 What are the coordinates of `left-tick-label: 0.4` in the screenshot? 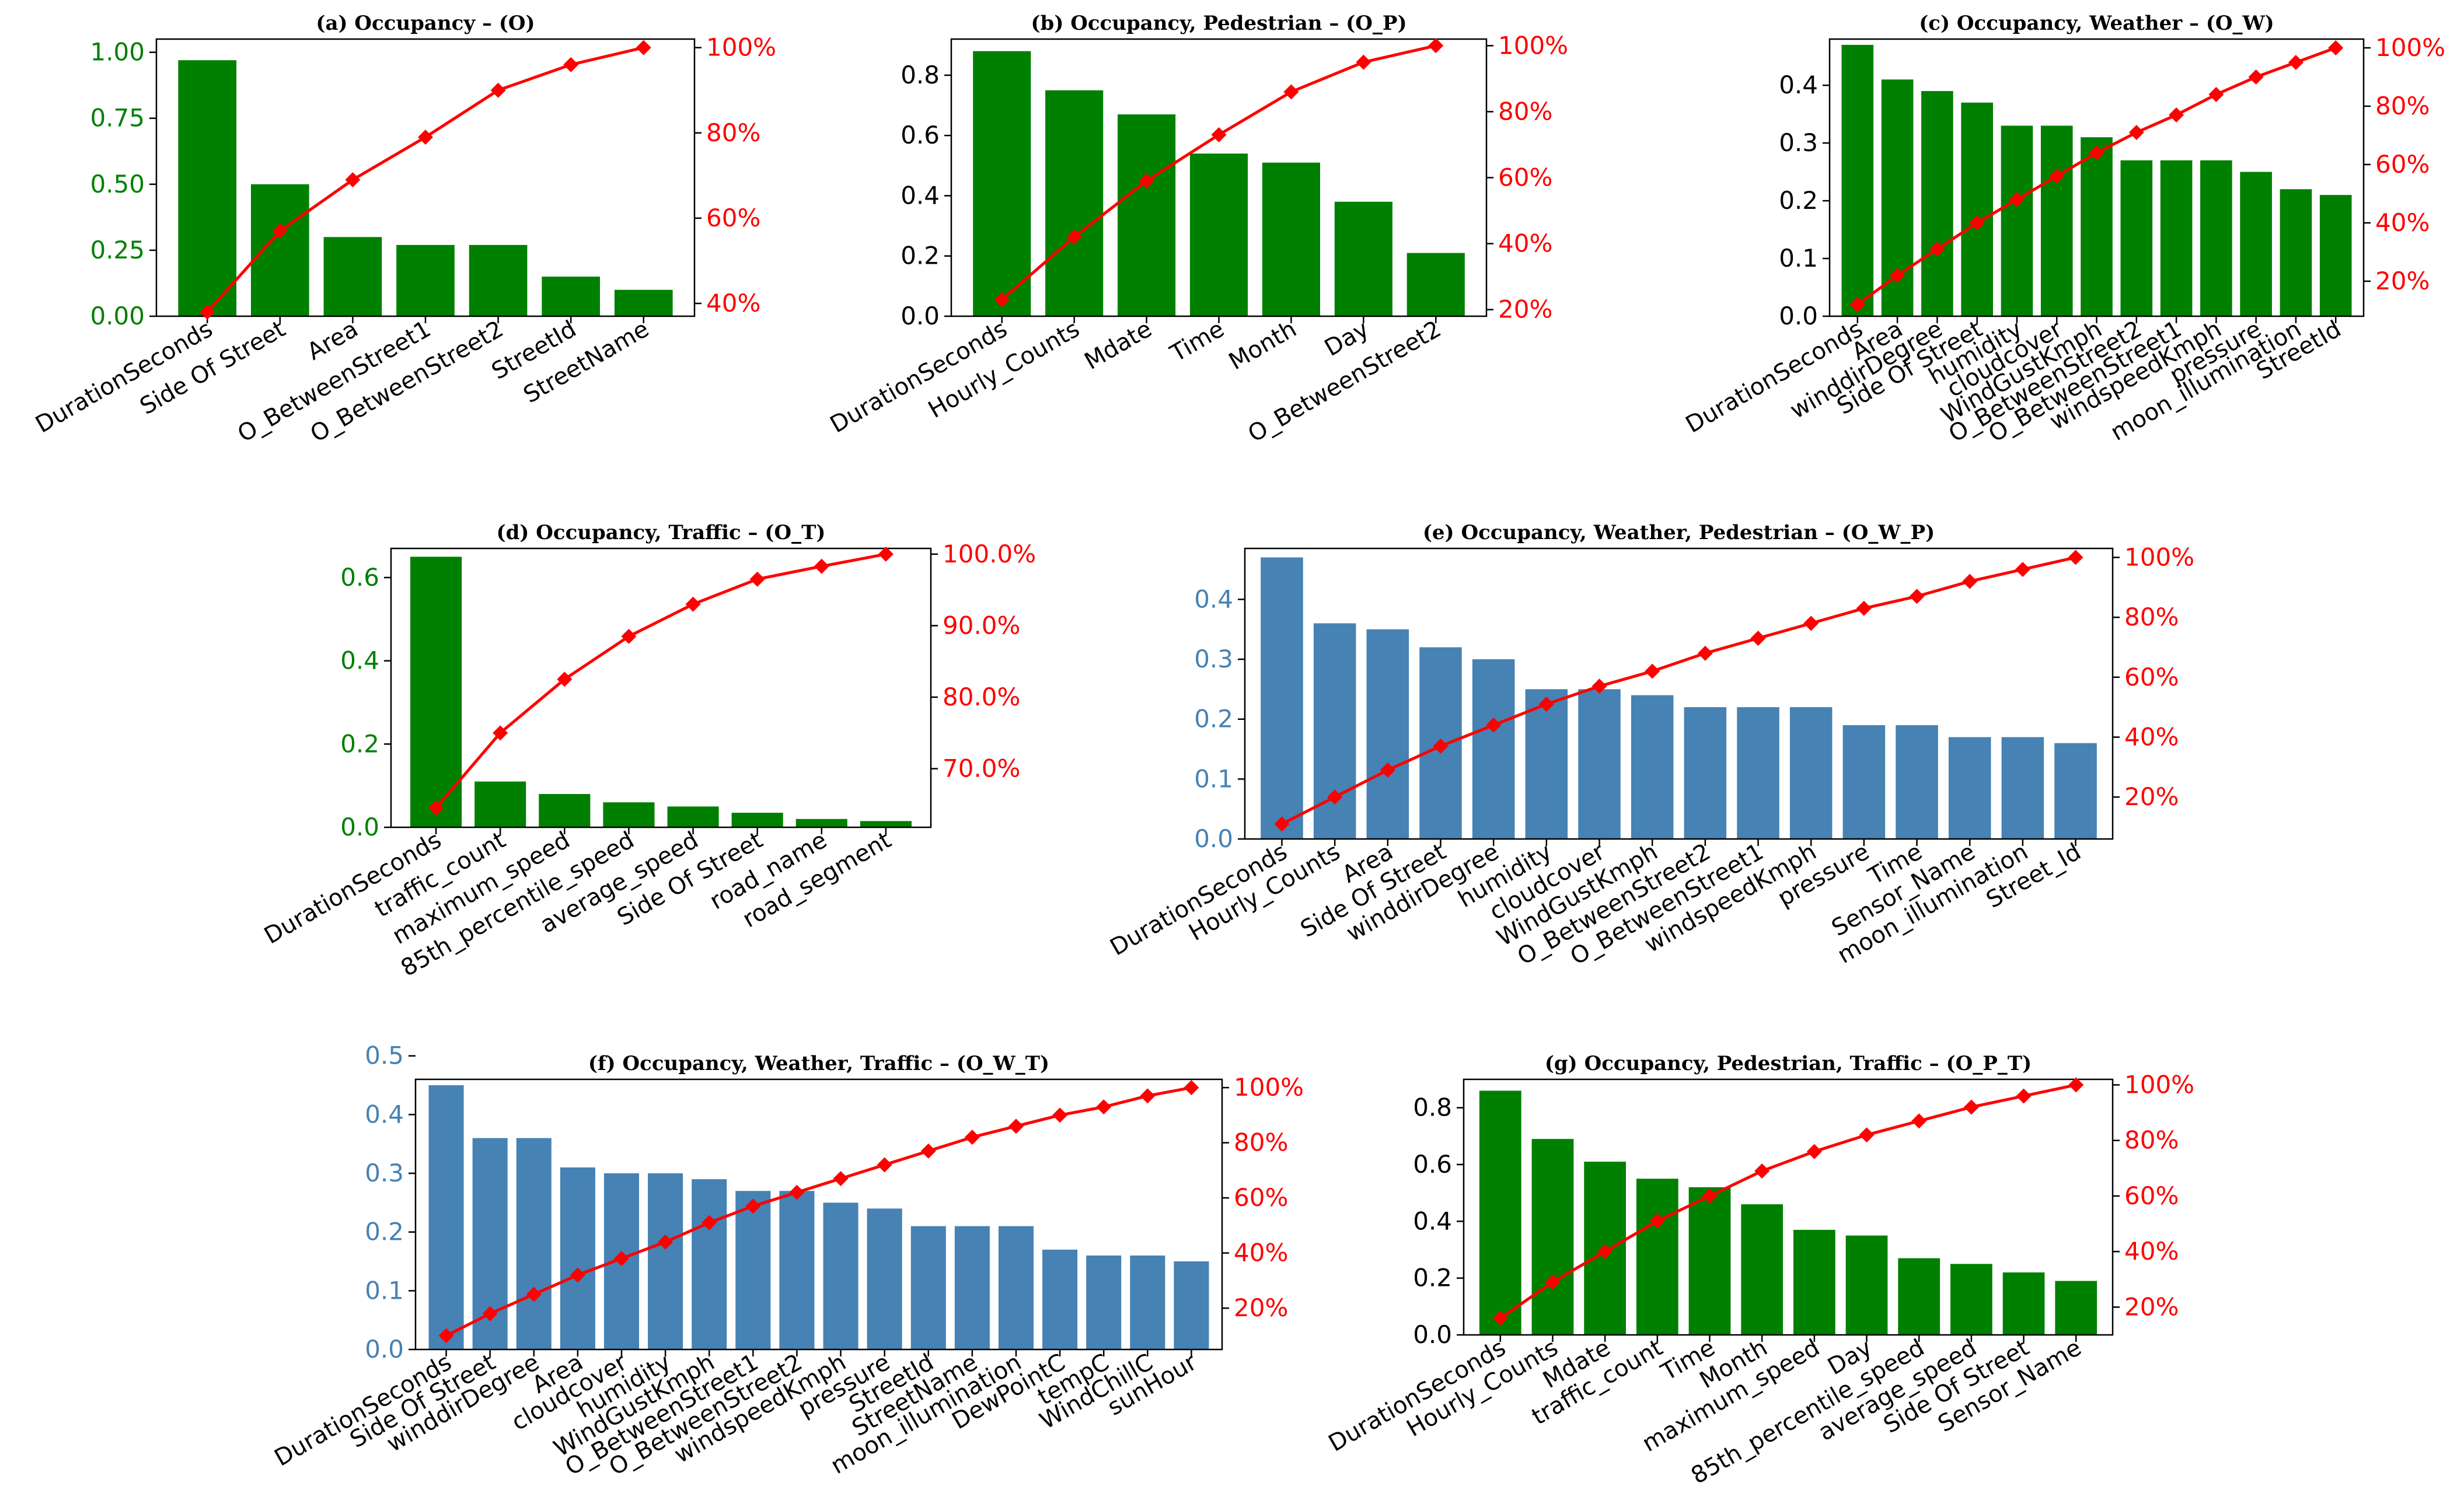 It's located at (921, 195).